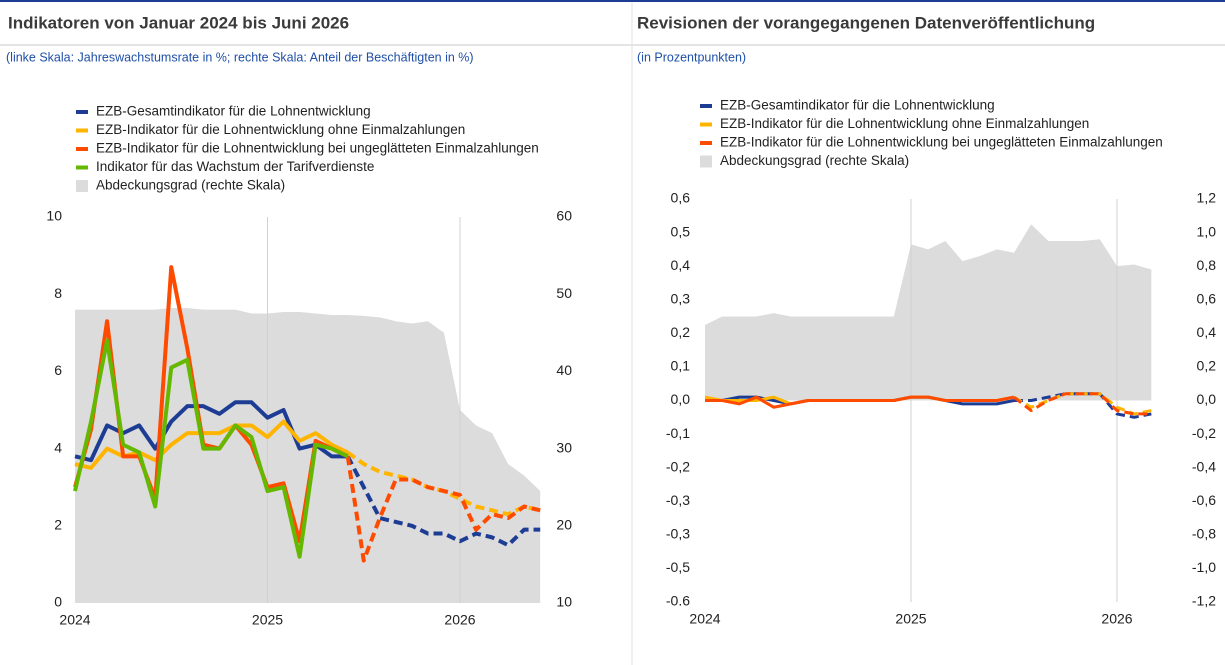 Image resolution: width=1225 pixels, height=665 pixels. I want to click on y2-tick-label: -0,2, so click(1204, 433).